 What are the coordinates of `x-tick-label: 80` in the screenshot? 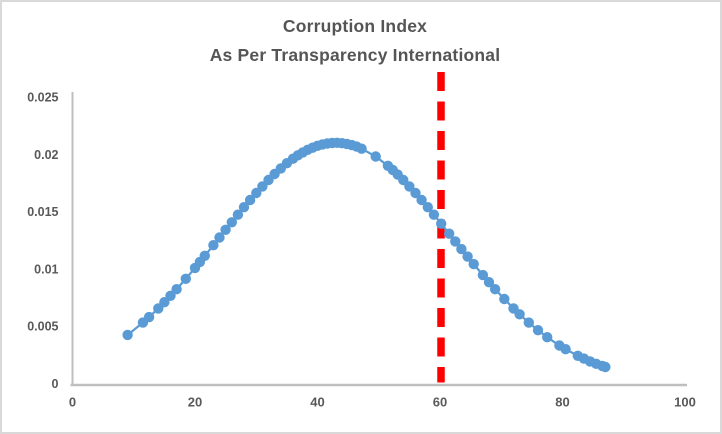 It's located at (562, 402).